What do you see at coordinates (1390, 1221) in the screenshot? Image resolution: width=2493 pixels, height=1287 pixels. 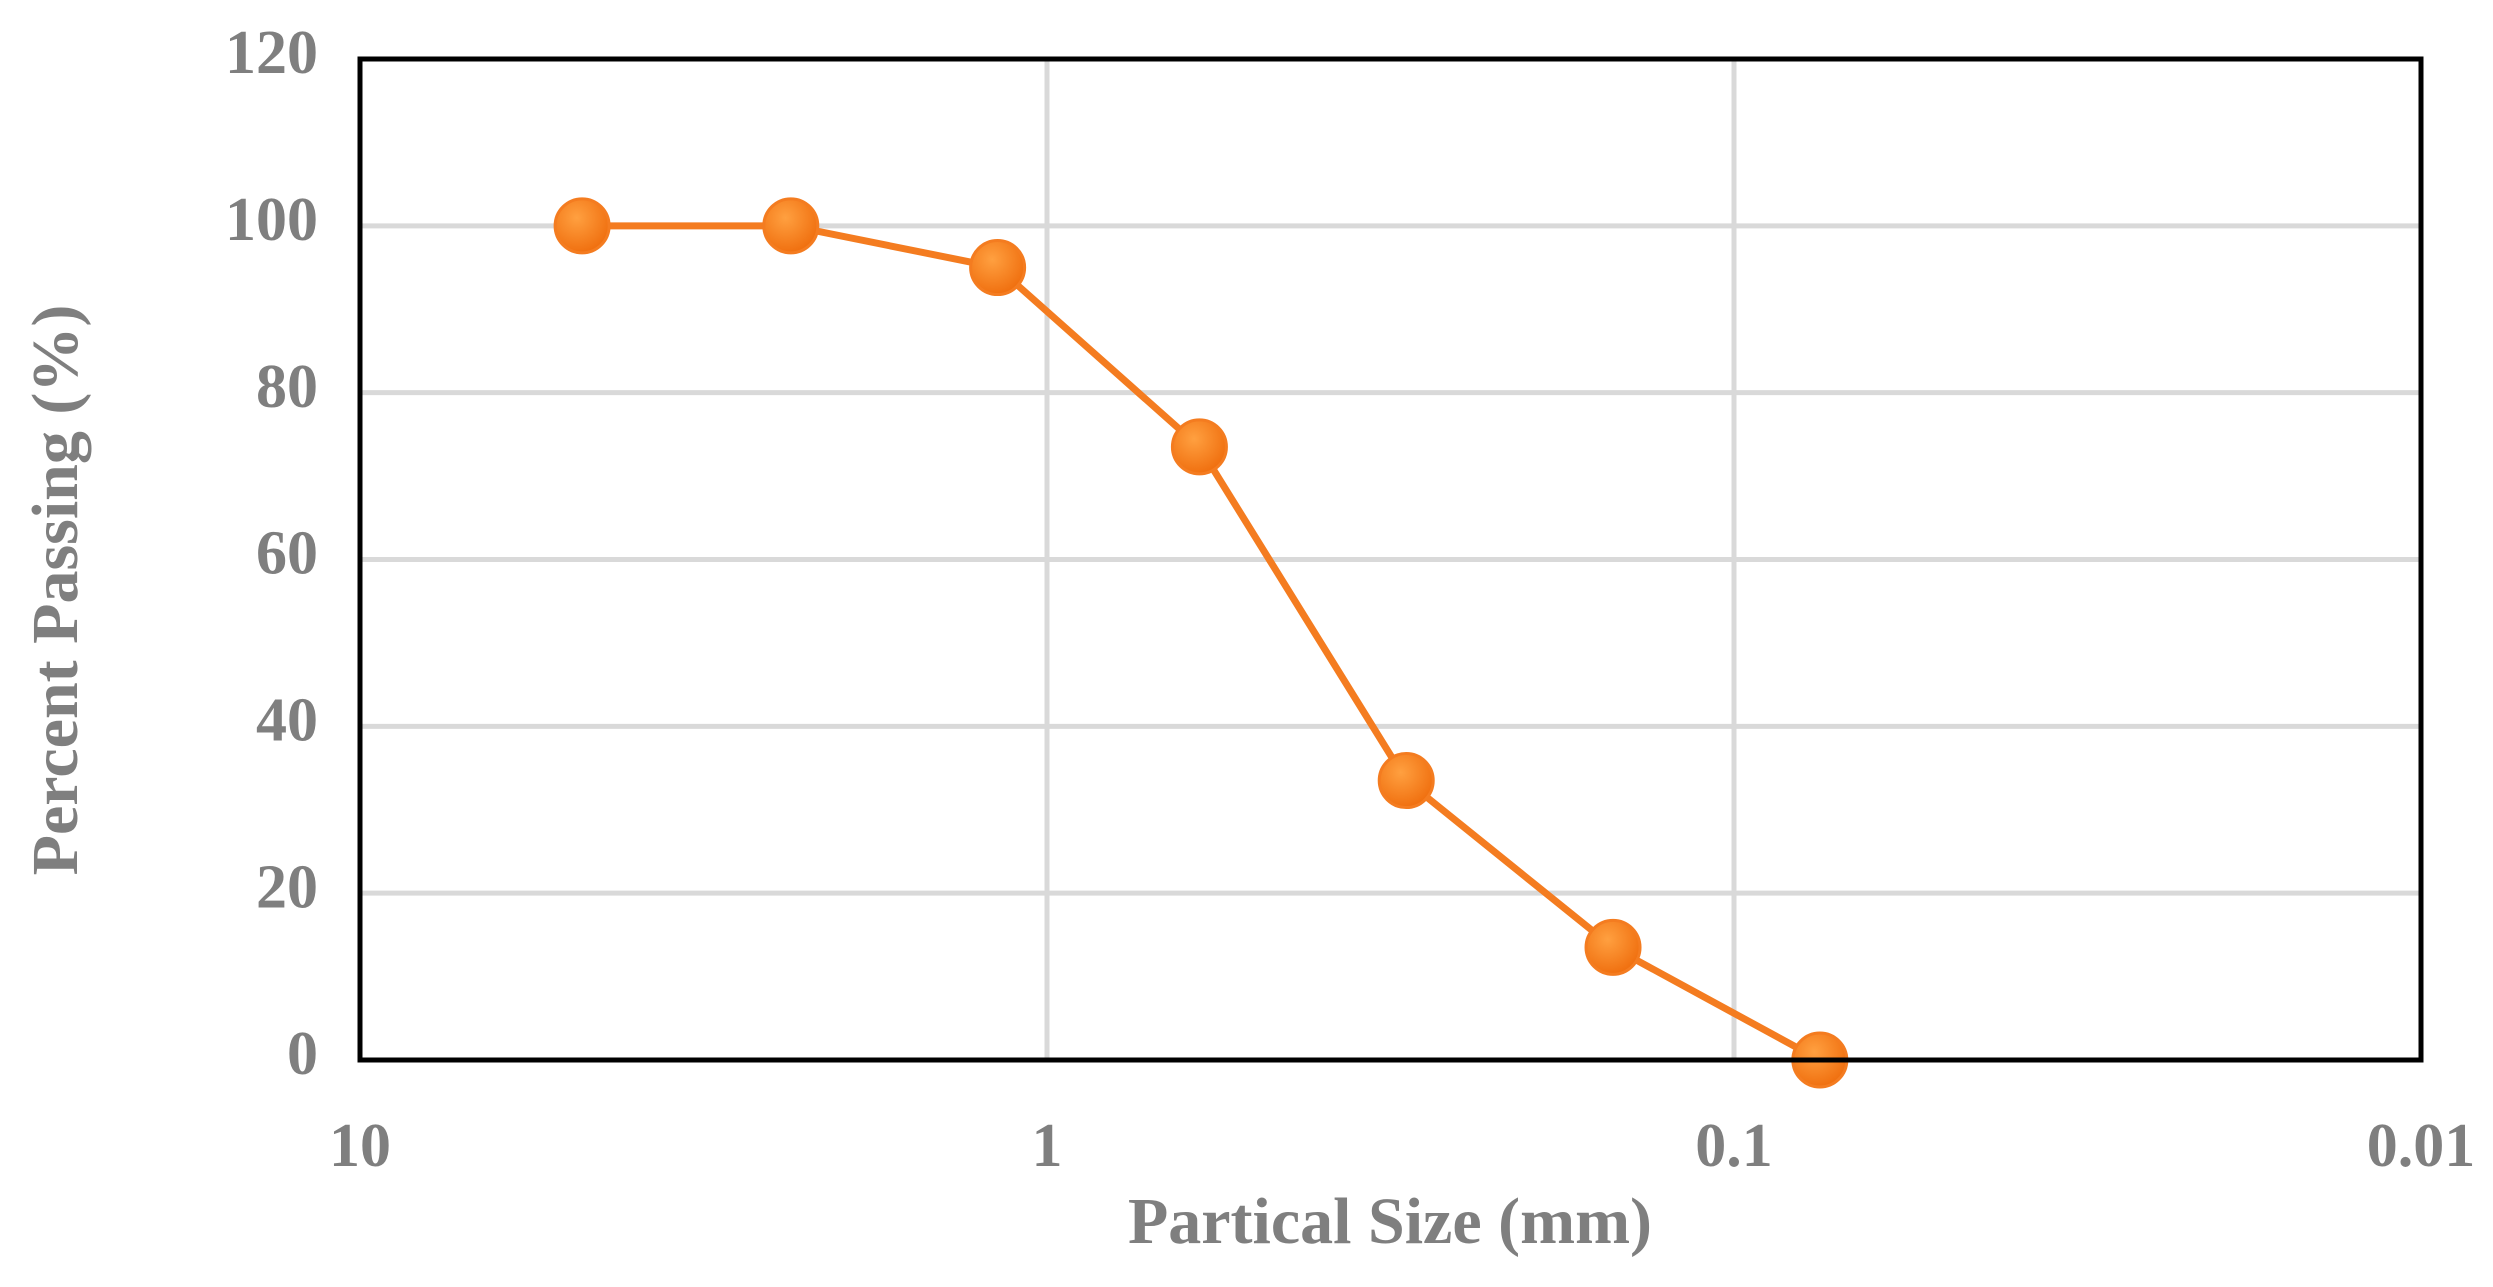 I see `x-axis-label: Partical Size (mm)` at bounding box center [1390, 1221].